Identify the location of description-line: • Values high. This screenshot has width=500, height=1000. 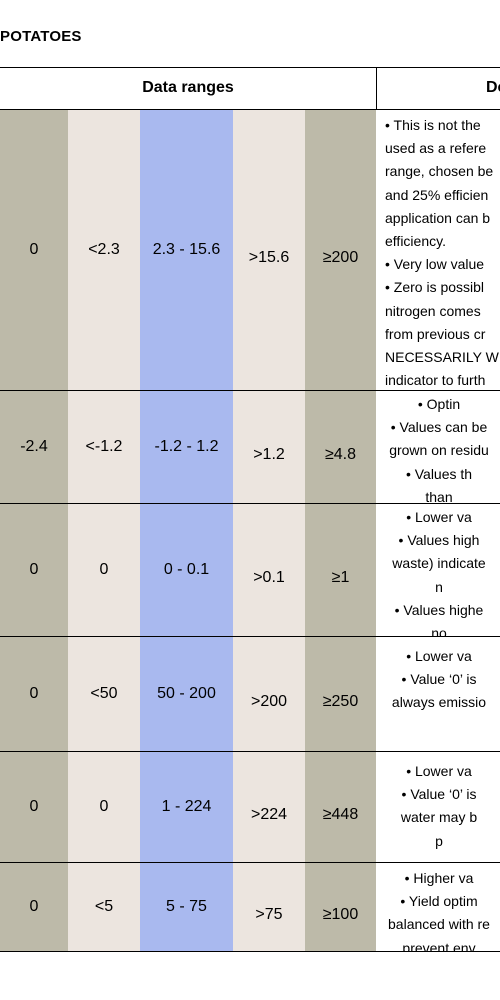
(439, 540).